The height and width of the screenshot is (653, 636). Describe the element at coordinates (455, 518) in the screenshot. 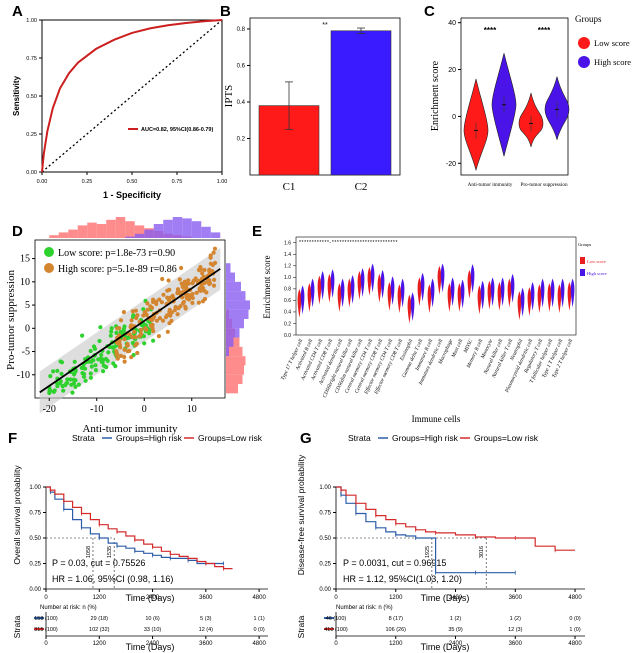

I see `km-curve-low-risk` at that location.